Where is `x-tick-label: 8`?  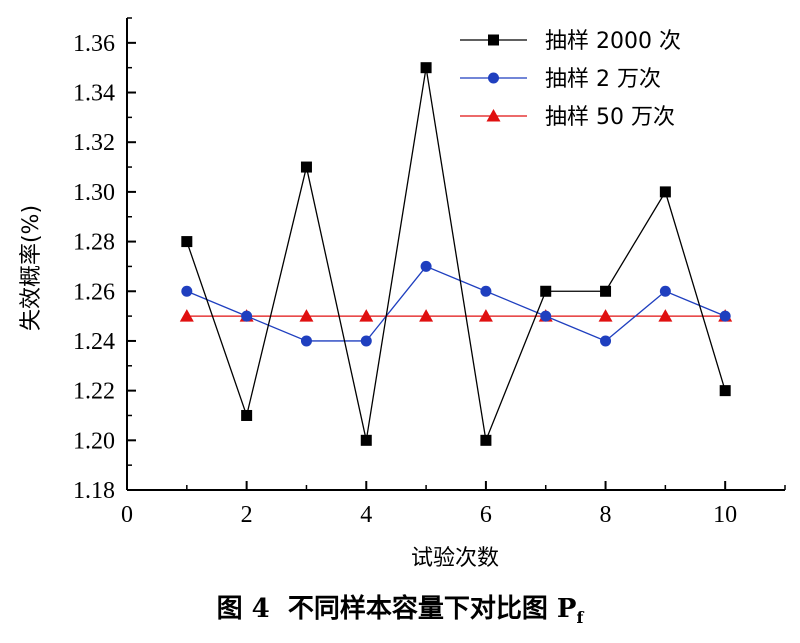
x-tick-label: 8 is located at coordinates (606, 515).